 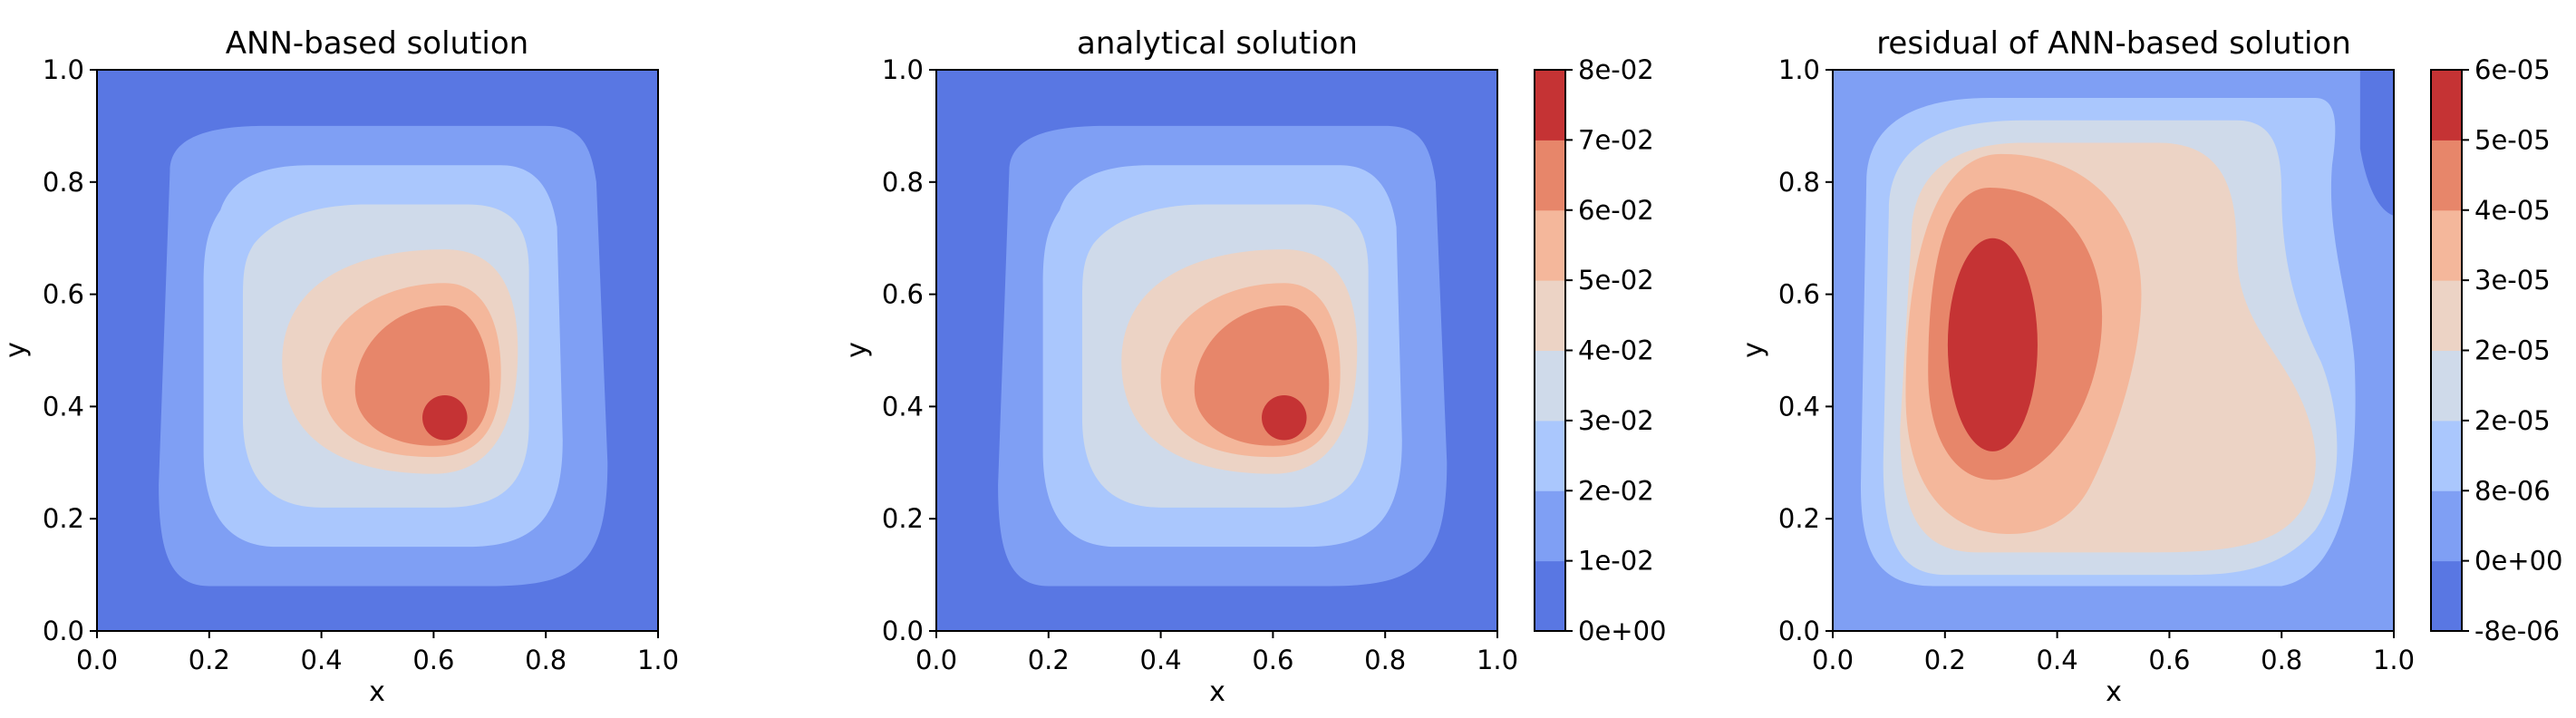 What do you see at coordinates (1217, 43) in the screenshot?
I see `panel-title: analytical solution` at bounding box center [1217, 43].